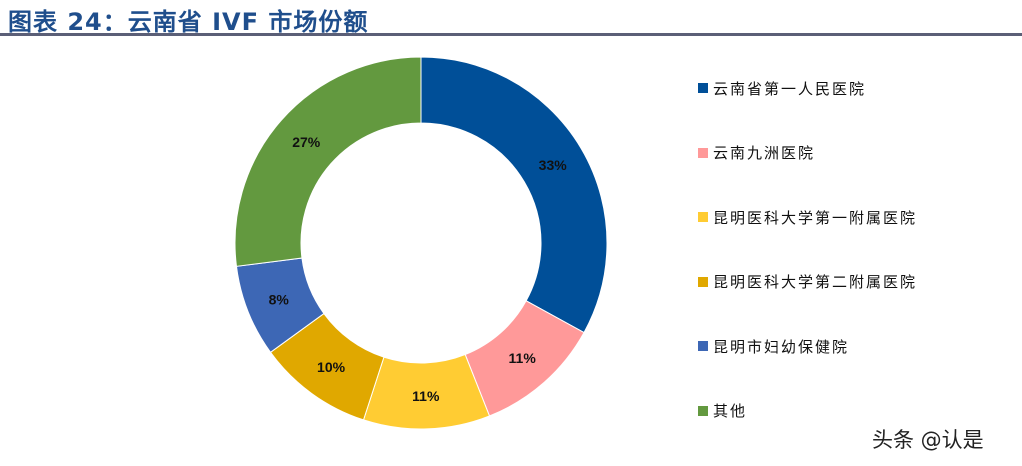 This screenshot has width=1022, height=466. I want to click on title-divider, so click(511, 34).